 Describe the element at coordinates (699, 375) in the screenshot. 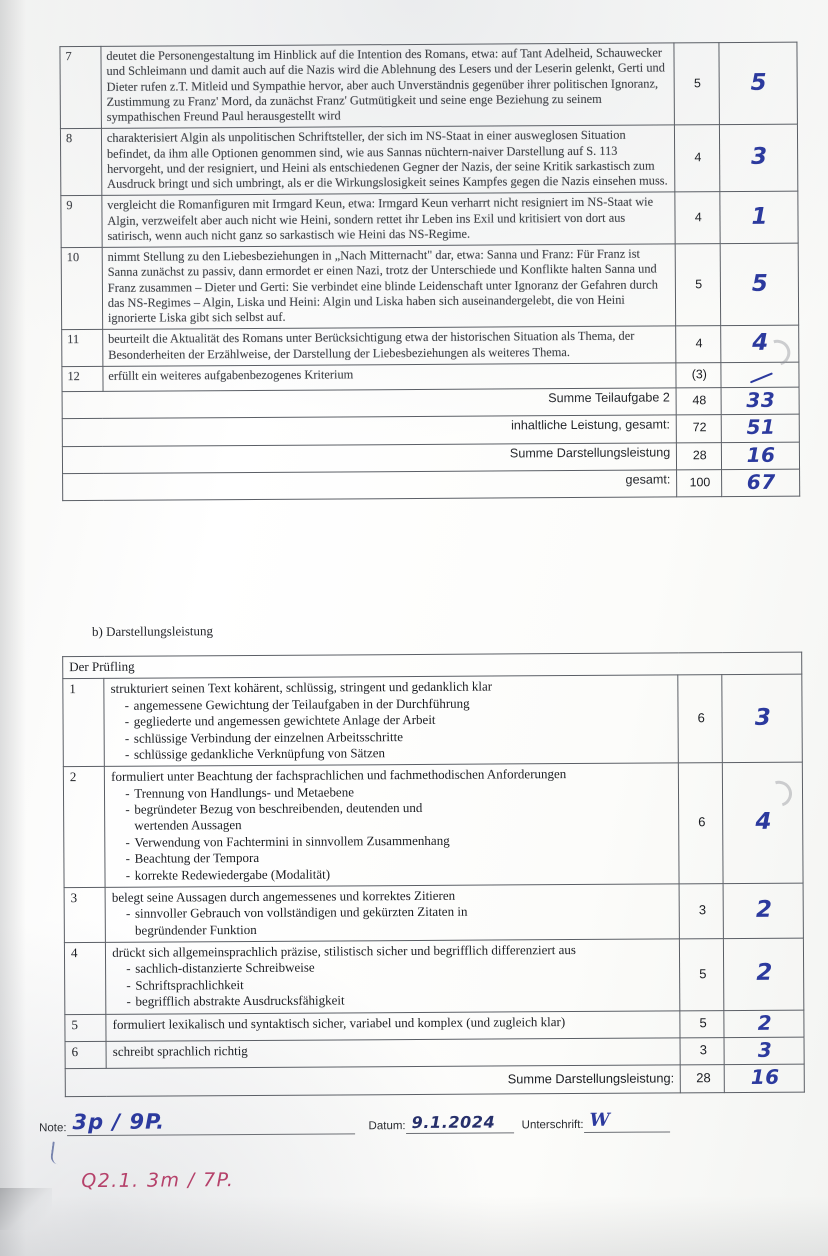

I see `max-points: (3)` at that location.